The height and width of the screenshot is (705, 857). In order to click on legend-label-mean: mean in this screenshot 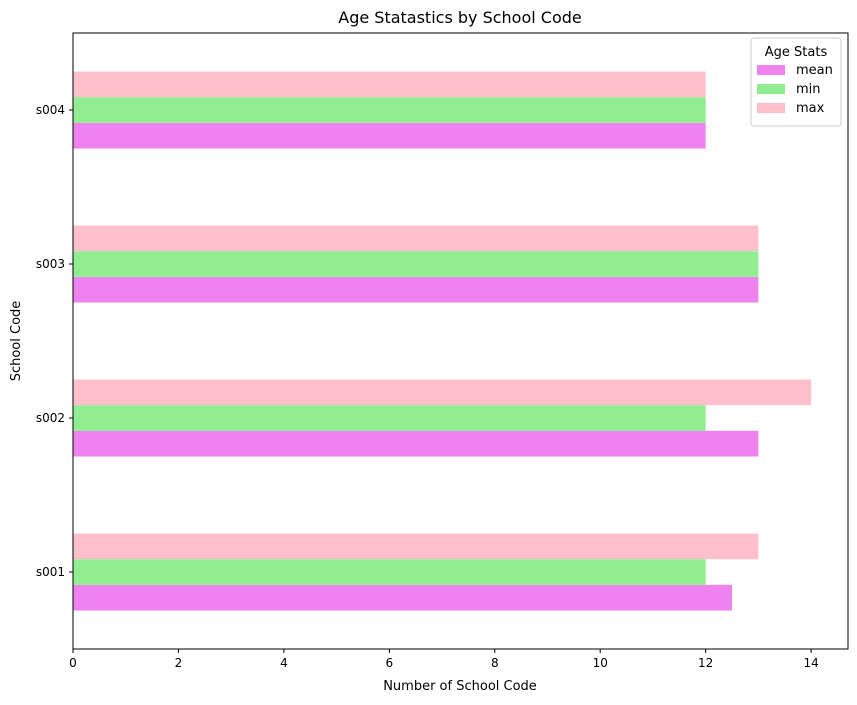, I will do `click(814, 70)`.